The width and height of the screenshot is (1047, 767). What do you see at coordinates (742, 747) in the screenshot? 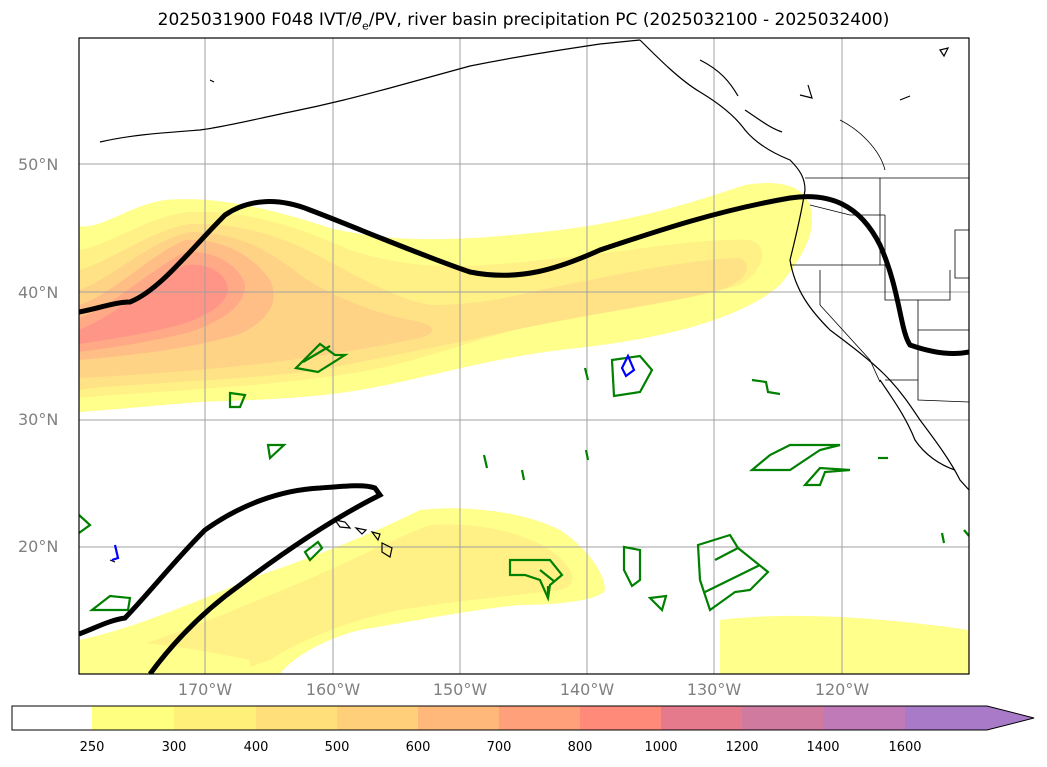
I see `colorbar-label-1200: 1200` at bounding box center [742, 747].